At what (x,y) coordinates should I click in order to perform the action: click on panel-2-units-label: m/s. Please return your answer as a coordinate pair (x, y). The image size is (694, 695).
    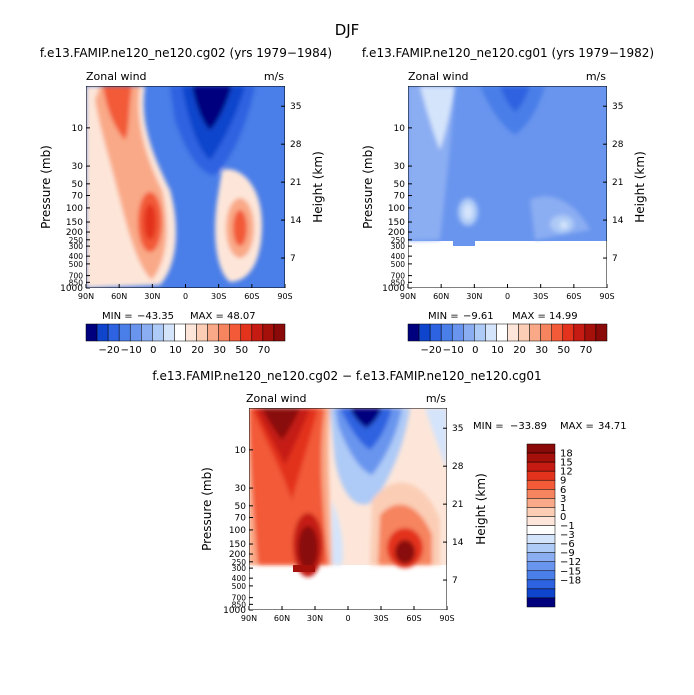
    Looking at the image, I should click on (596, 76).